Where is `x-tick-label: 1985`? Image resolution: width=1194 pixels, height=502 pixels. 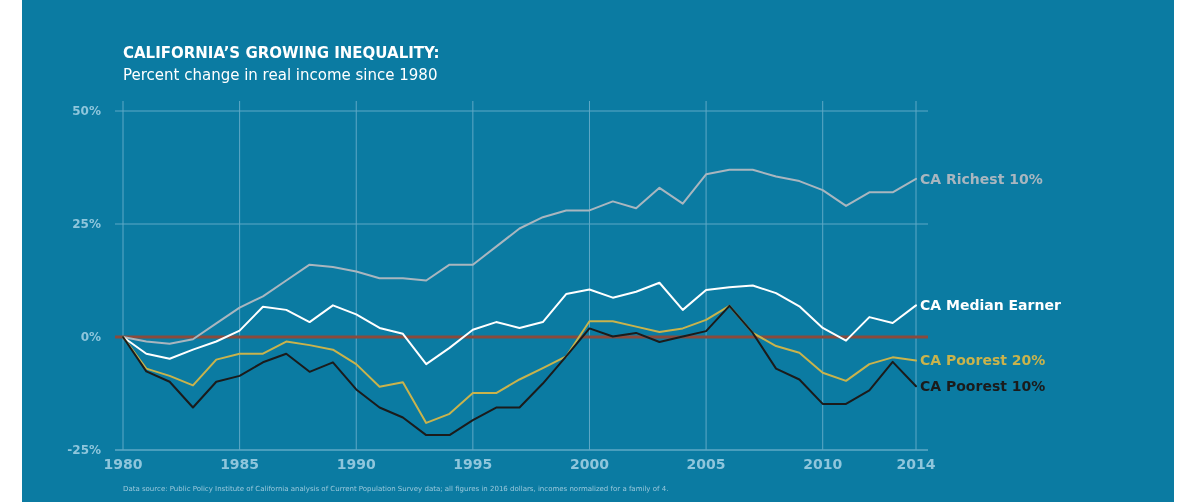
x-tick-label: 1985 is located at coordinates (240, 464).